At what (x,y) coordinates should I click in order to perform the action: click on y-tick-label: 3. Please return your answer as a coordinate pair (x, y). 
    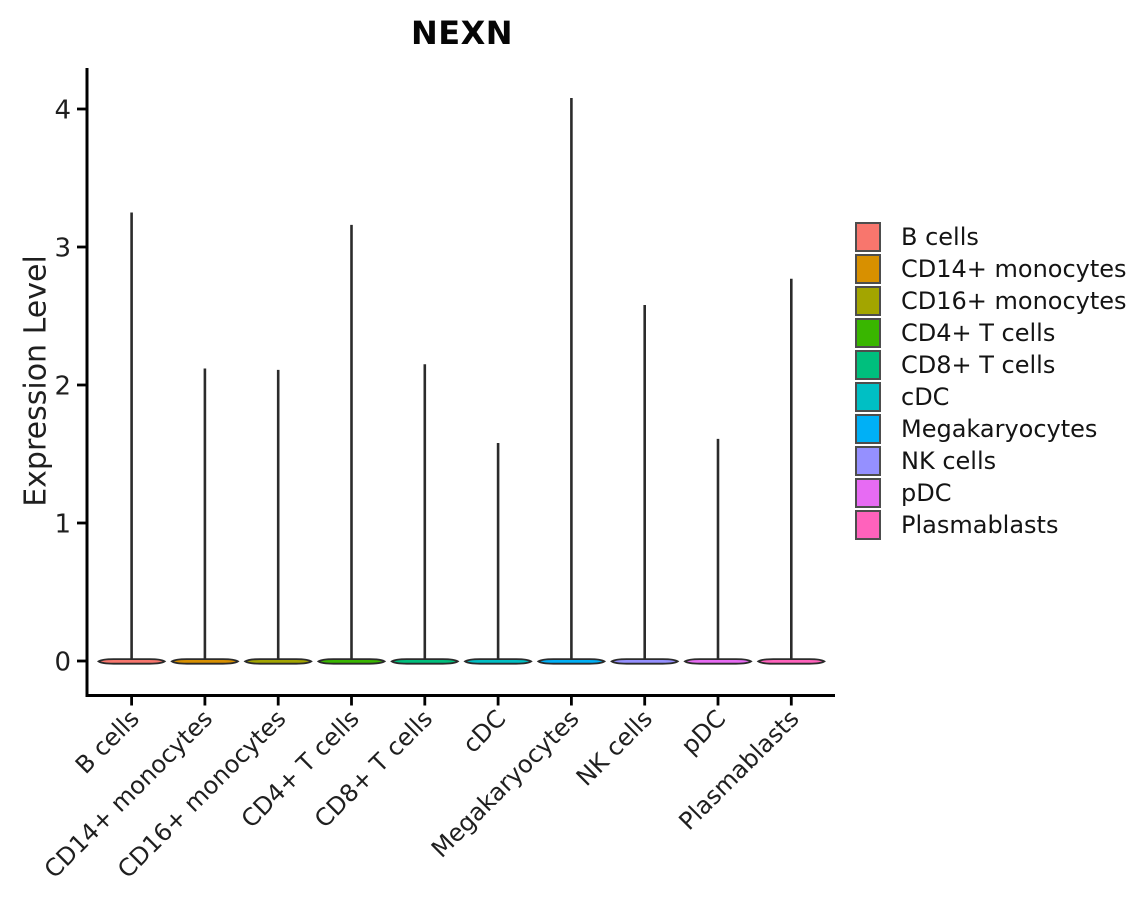
    Looking at the image, I should click on (62, 249).